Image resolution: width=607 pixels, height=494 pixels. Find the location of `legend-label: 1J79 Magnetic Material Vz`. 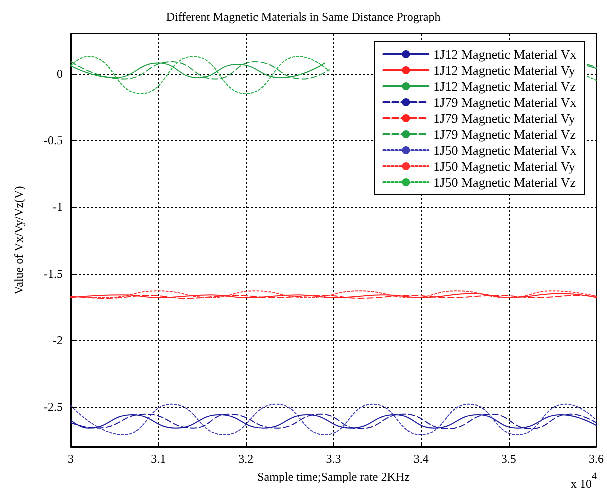

legend-label: 1J79 Magnetic Material Vz is located at coordinates (505, 134).